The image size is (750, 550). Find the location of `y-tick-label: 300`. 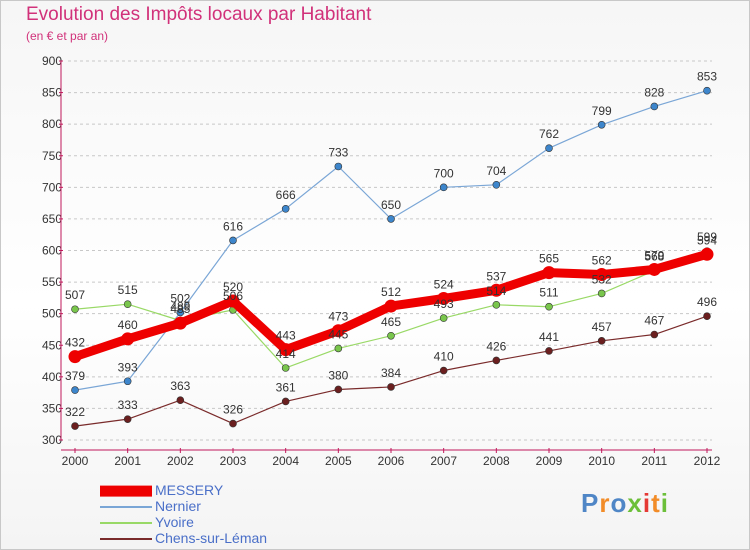

y-tick-label: 300 is located at coordinates (52, 440).